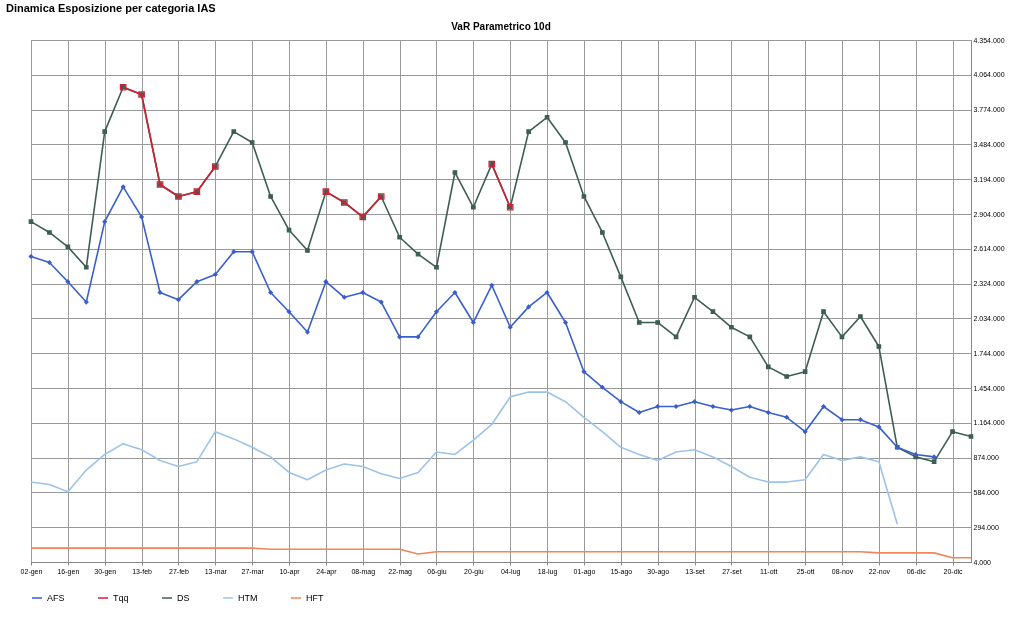  Describe the element at coordinates (248, 598) in the screenshot. I see `legend-label: HTM` at that location.